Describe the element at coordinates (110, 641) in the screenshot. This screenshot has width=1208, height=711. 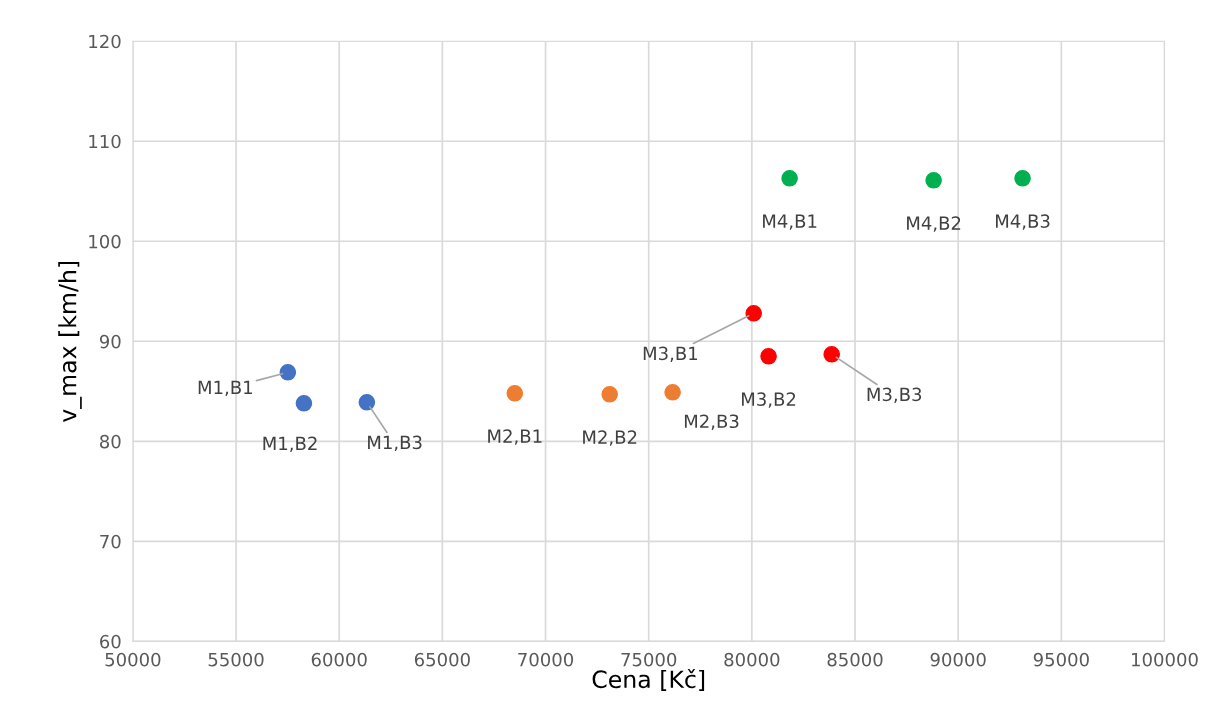
I see `y-tick-label: 60` at that location.